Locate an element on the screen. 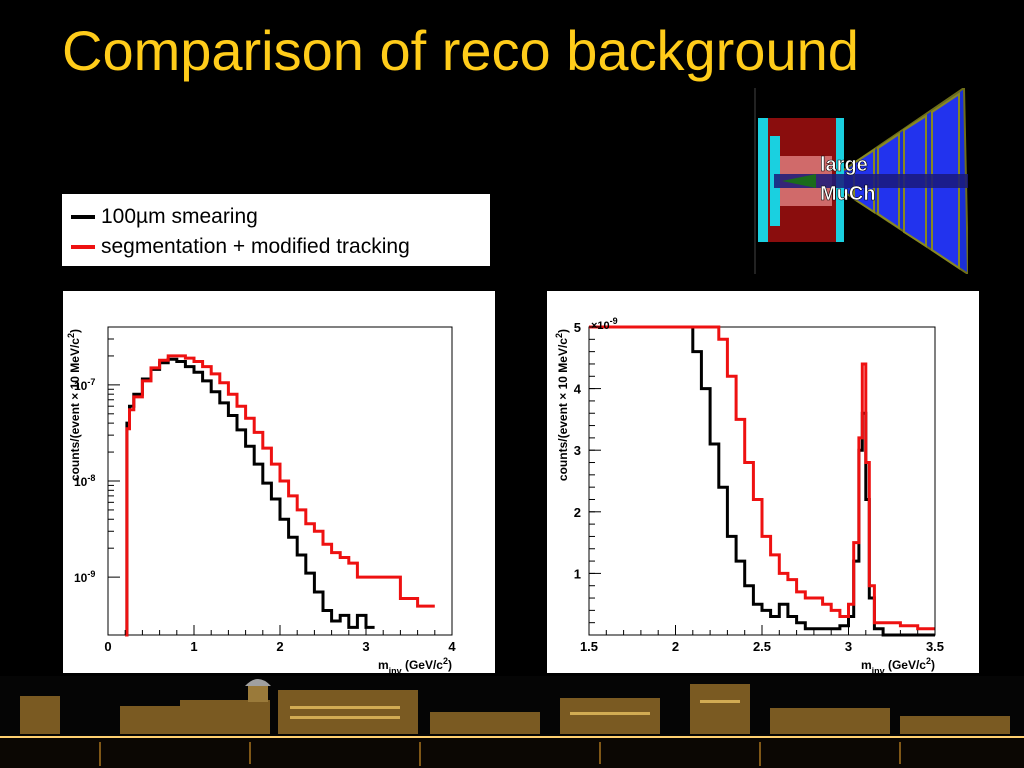  y-tick-label: 3 is located at coordinates (577, 450).